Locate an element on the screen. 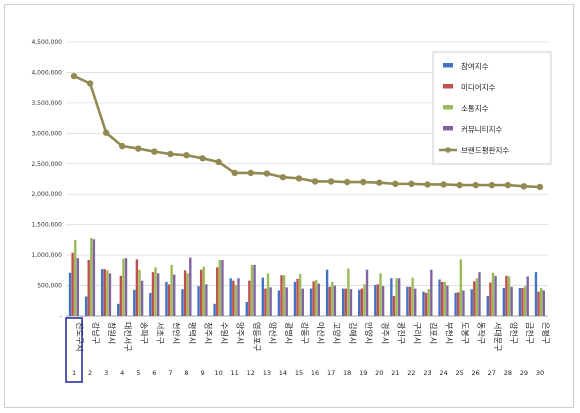 The image size is (580, 413). x-index-label: 28 is located at coordinates (508, 373).